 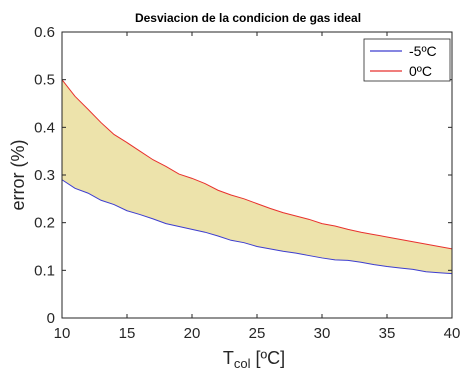 What do you see at coordinates (322, 333) in the screenshot?
I see `x-tick-label: 30` at bounding box center [322, 333].